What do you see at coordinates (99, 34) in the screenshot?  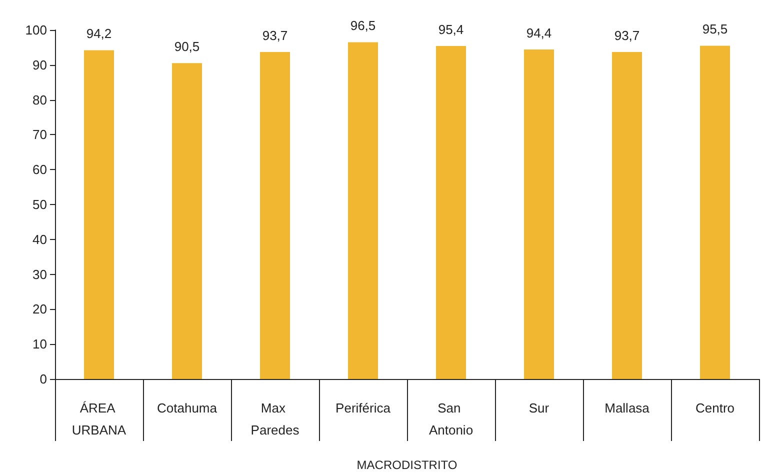 I see `data-label: 94,2` at bounding box center [99, 34].